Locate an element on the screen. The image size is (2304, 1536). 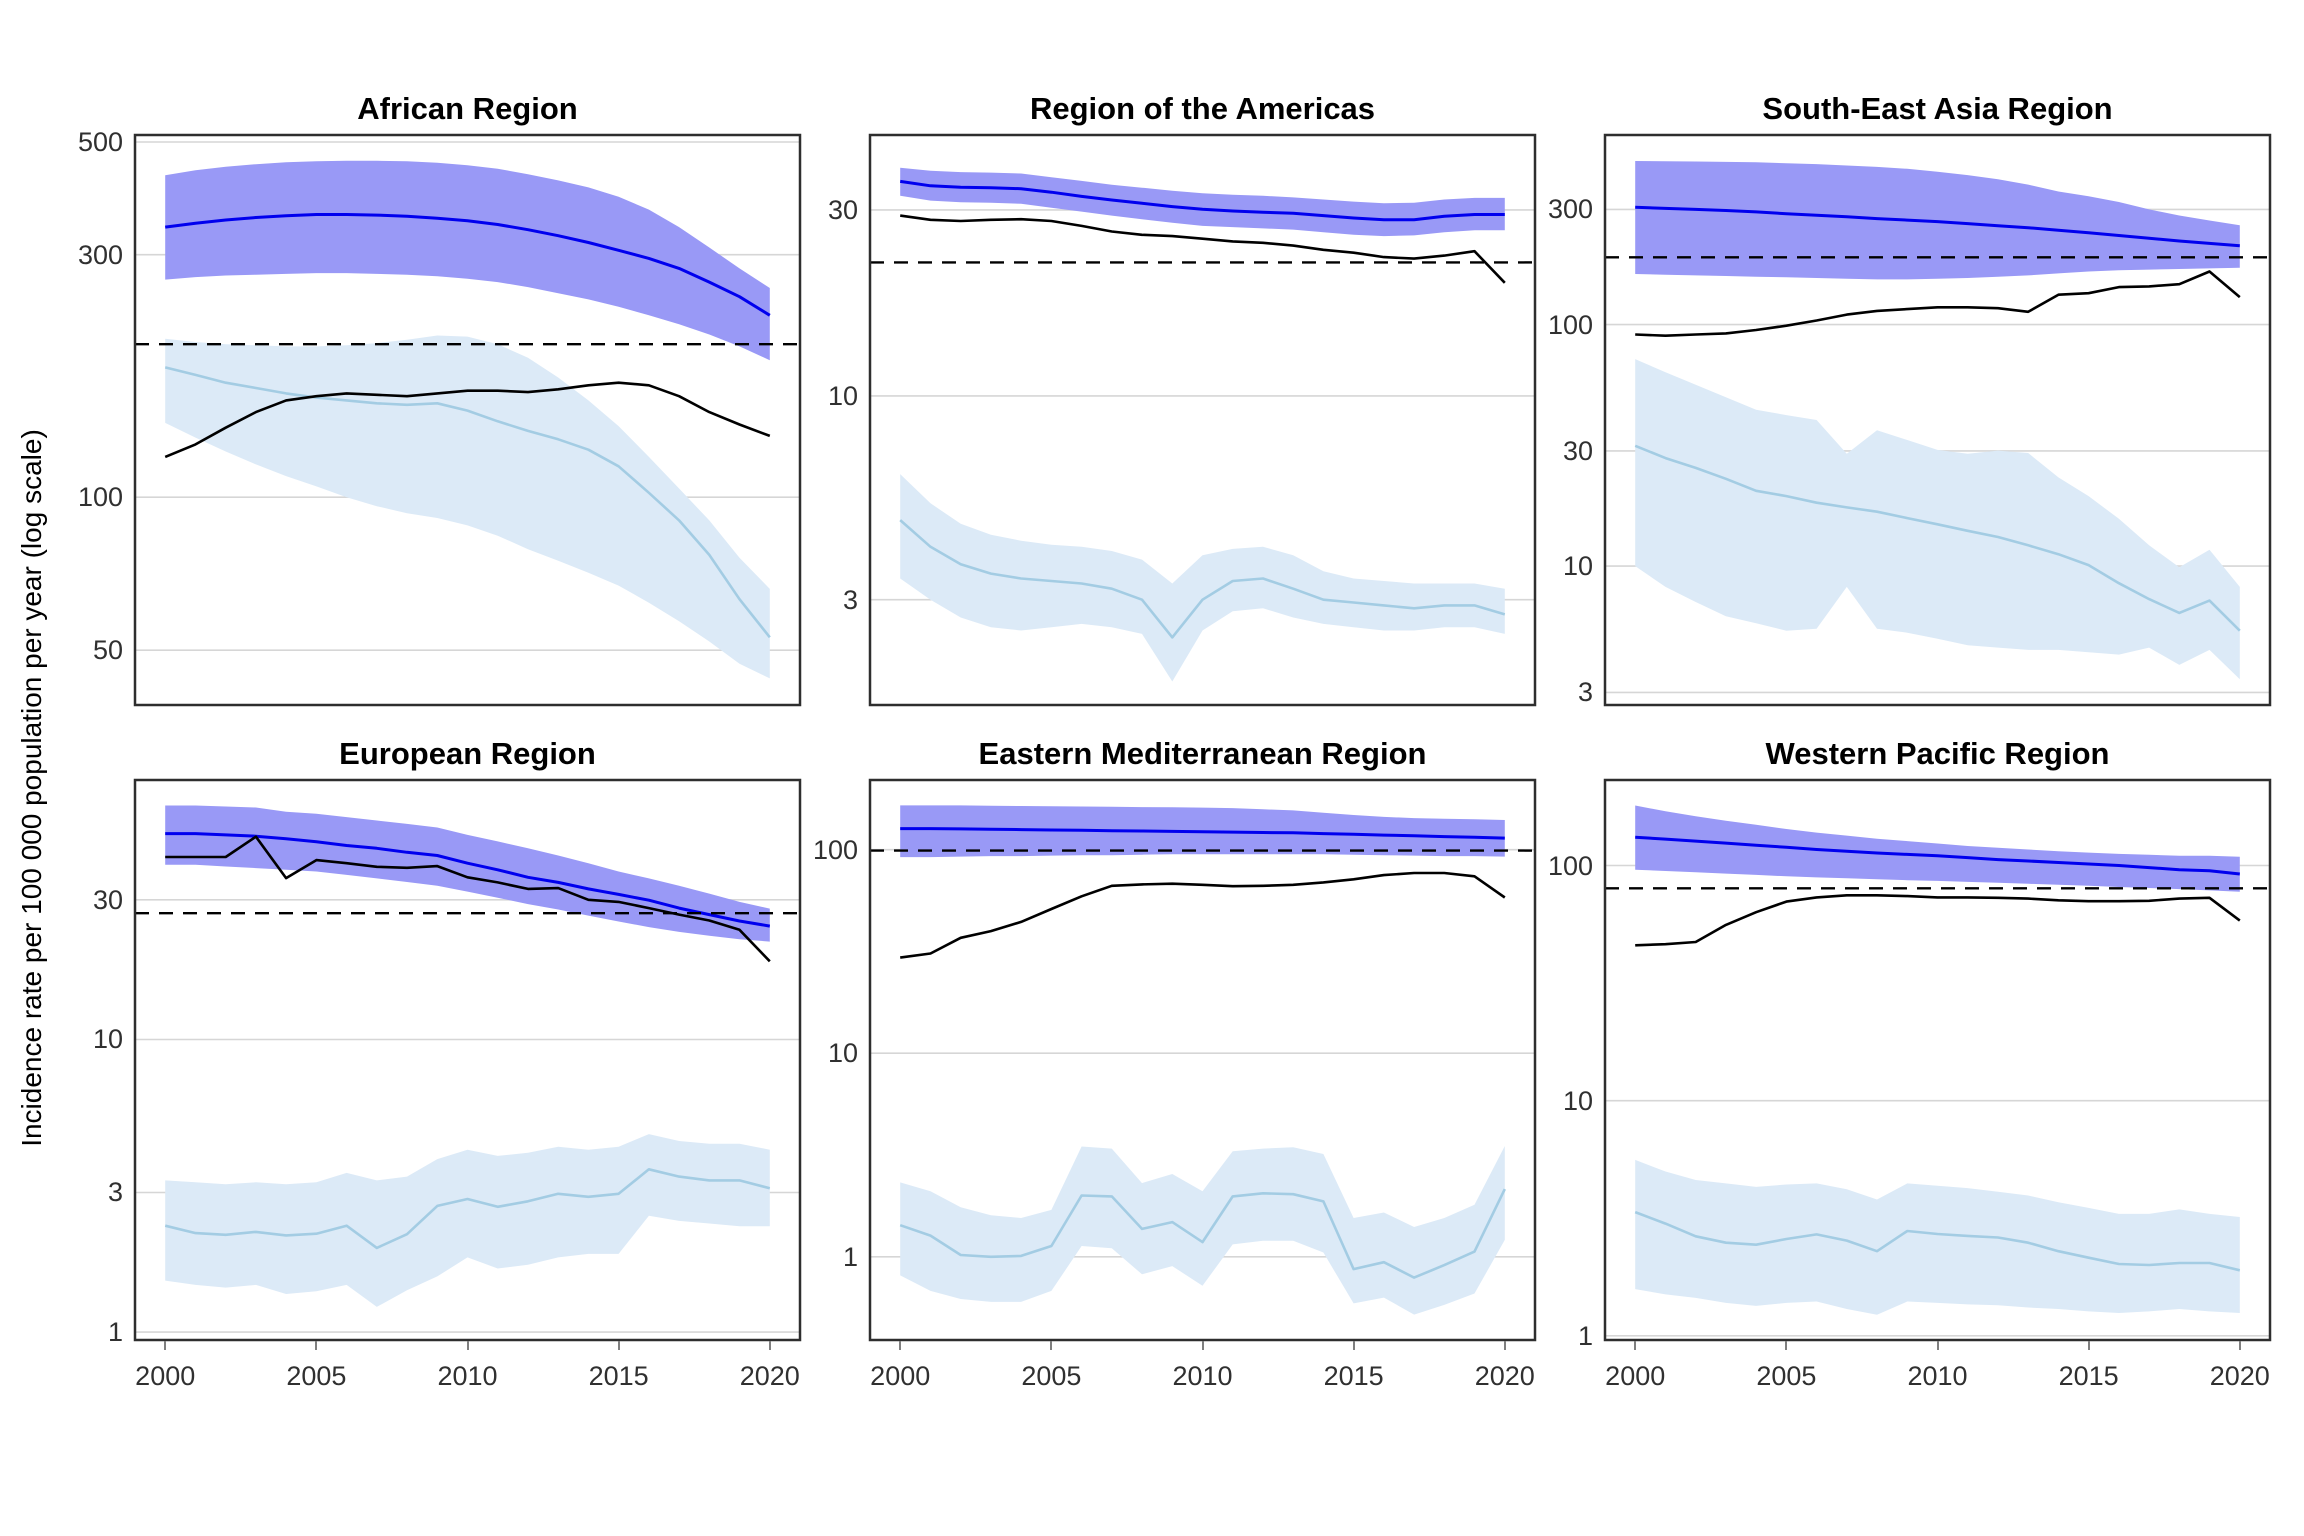
panel-european-region is located at coordinates (467, 1060).